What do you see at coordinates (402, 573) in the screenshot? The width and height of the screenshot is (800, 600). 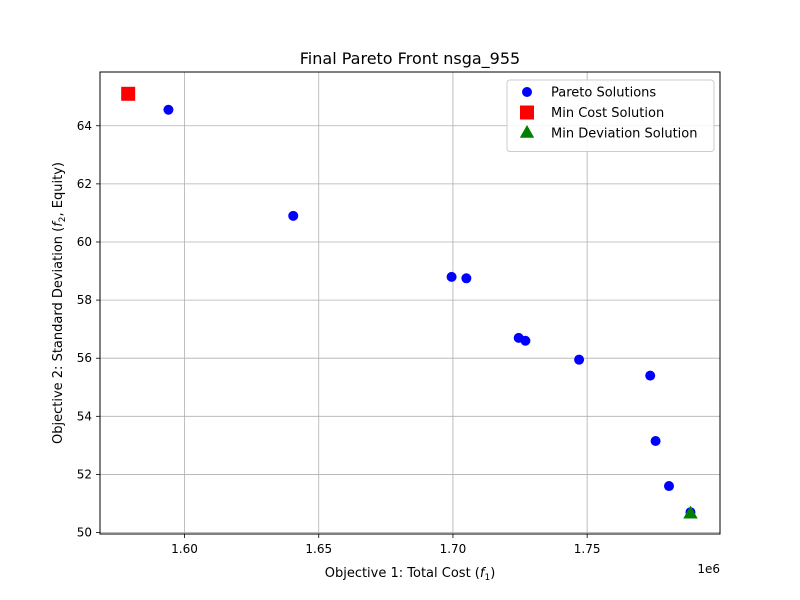 I see `x-axis-label-text: Objective 1: Total Cost (` at bounding box center [402, 573].